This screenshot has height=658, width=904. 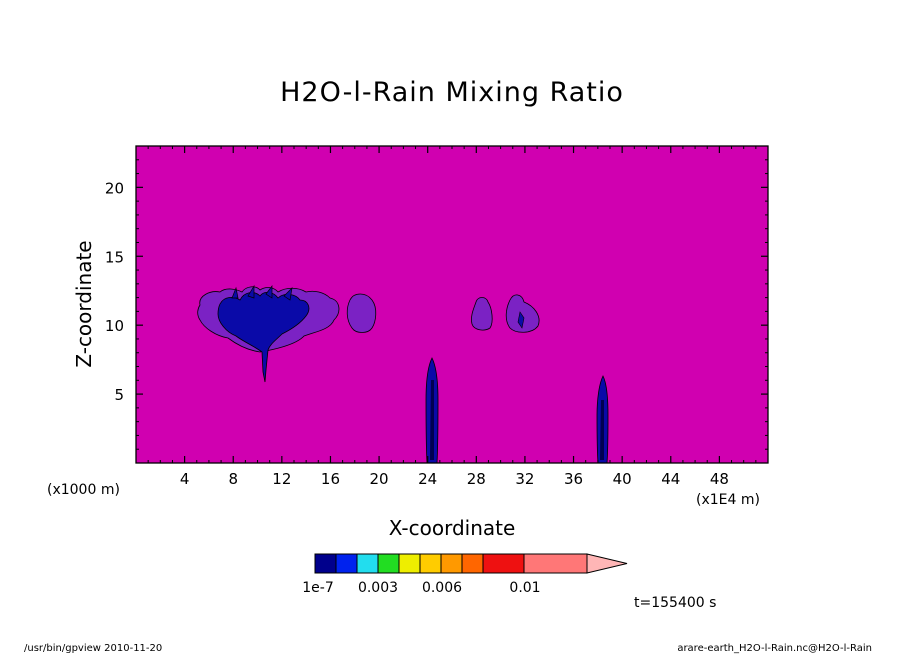 I want to click on x-tick-label: 16, so click(x=330, y=479).